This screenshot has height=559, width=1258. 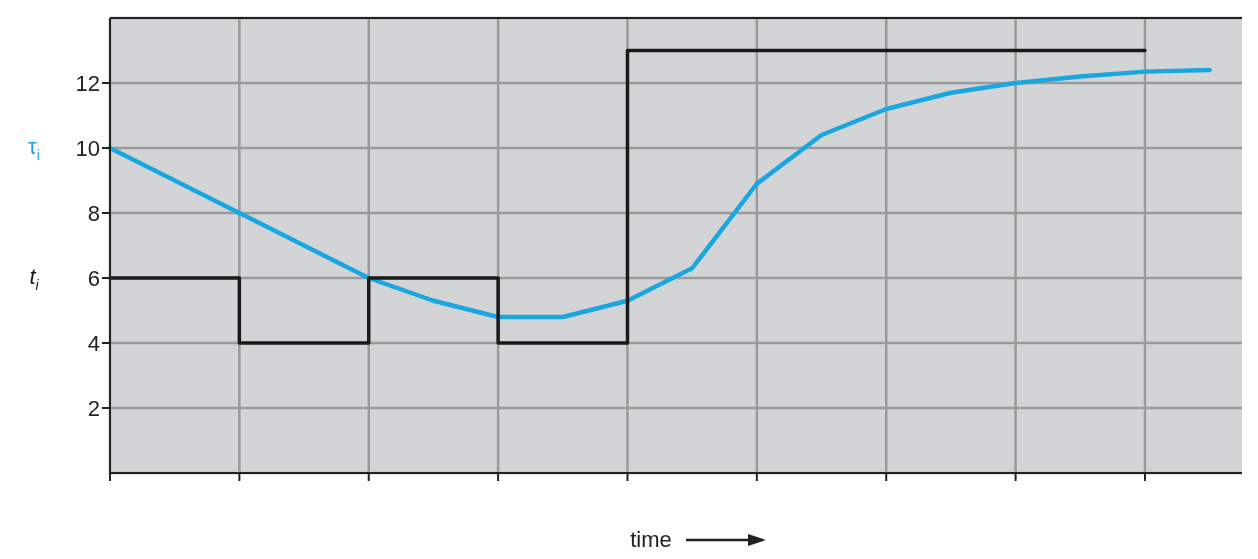 What do you see at coordinates (87, 83) in the screenshot?
I see `y-tick-label: 12` at bounding box center [87, 83].